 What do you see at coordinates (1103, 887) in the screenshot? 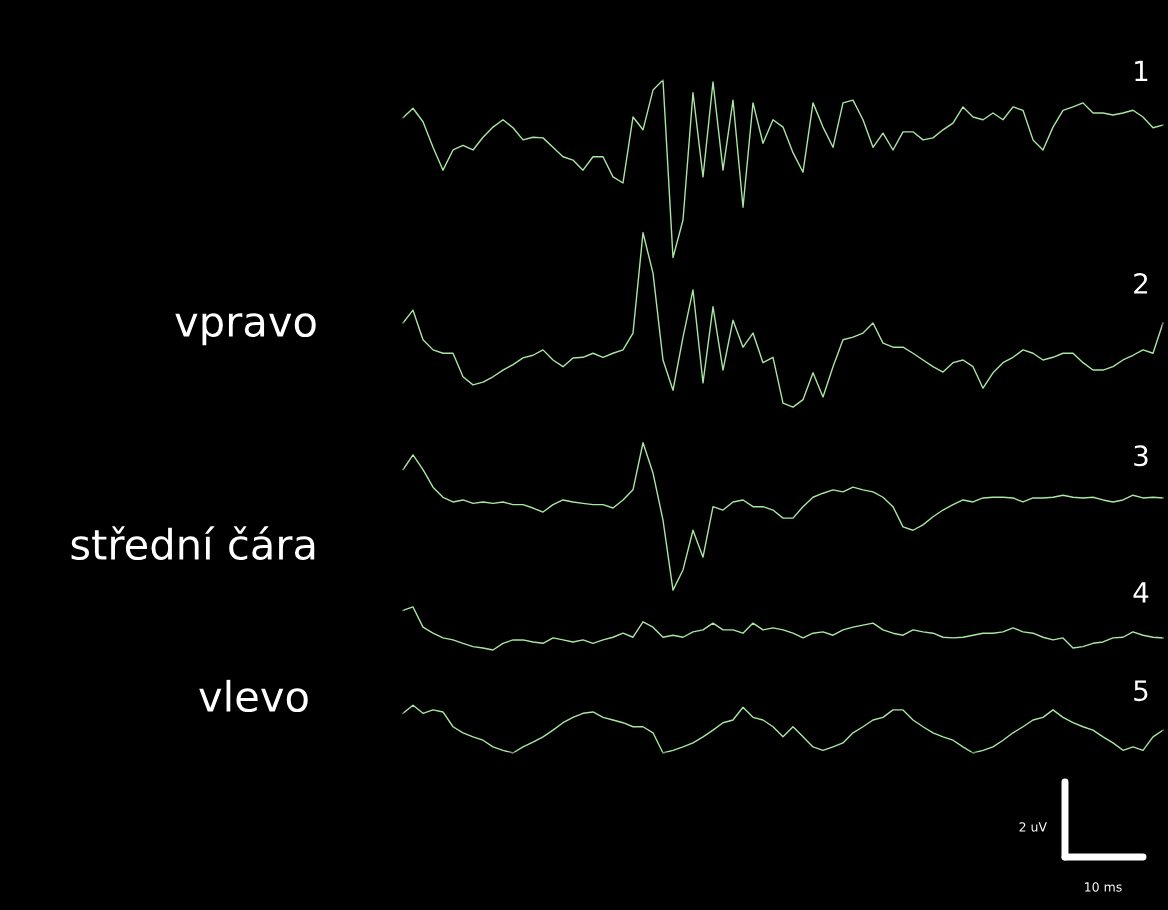
I see `text: 10 ms` at bounding box center [1103, 887].